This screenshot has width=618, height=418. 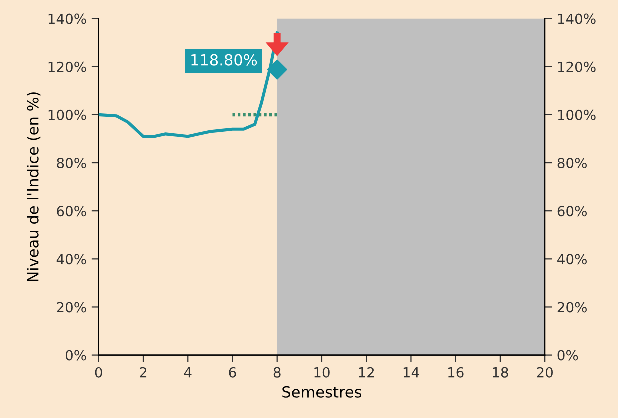 What do you see at coordinates (71, 307) in the screenshot?
I see `y-tick-label: 20%` at bounding box center [71, 307].